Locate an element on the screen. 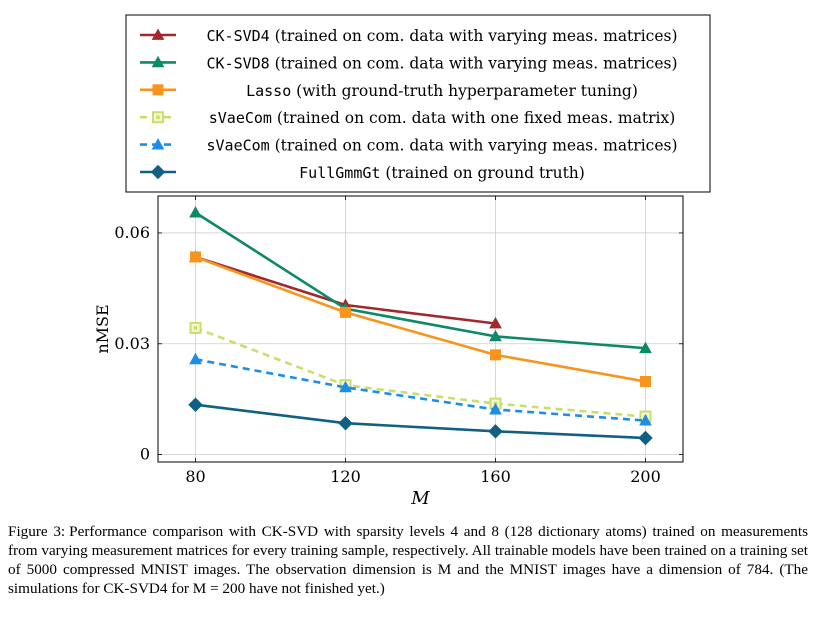 The image size is (813, 625). x-tick-label: 200 is located at coordinates (645, 476).